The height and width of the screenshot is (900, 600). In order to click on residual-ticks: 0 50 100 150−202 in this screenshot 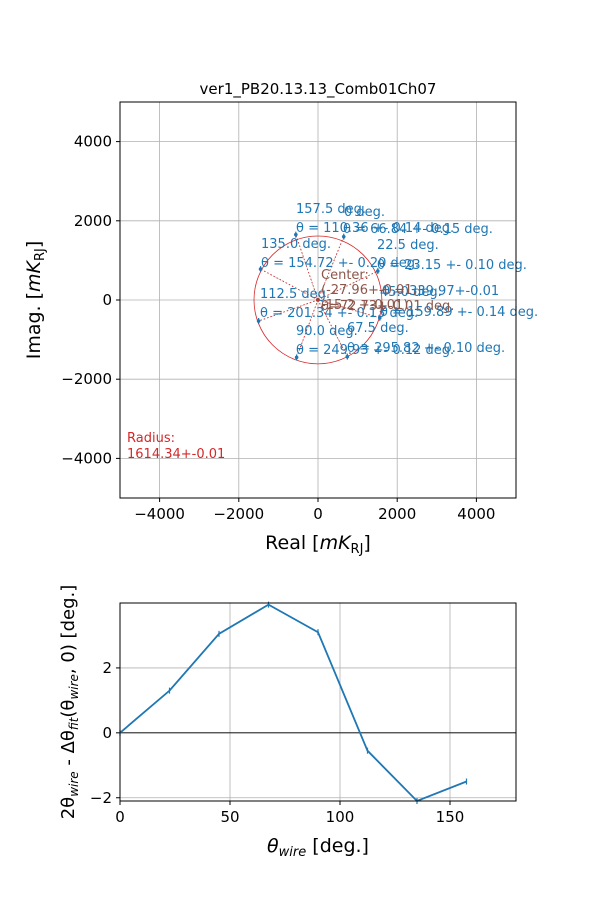, I will do `click(277, 742)`.